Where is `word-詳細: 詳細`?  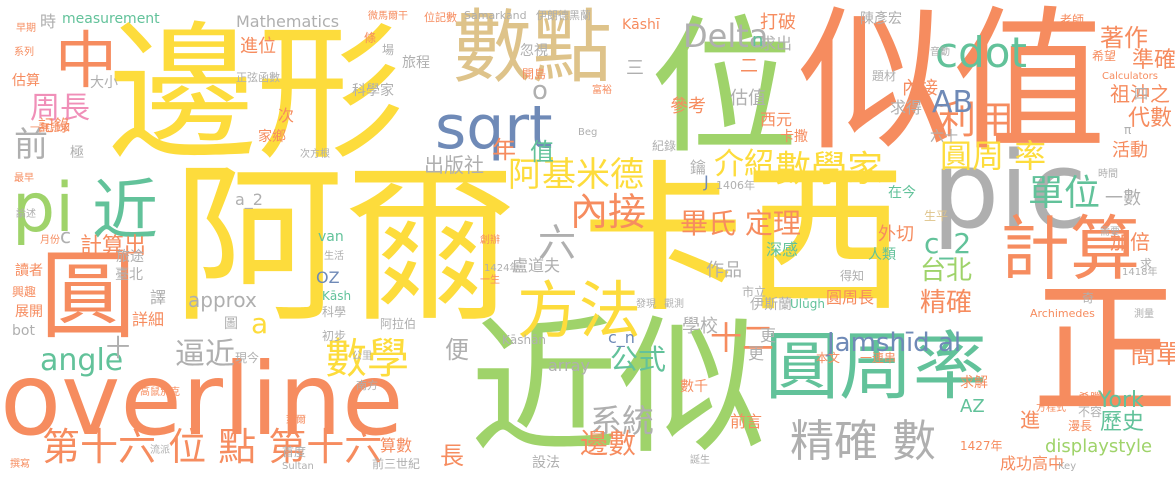 word-詳細: 詳細 is located at coordinates (148, 319).